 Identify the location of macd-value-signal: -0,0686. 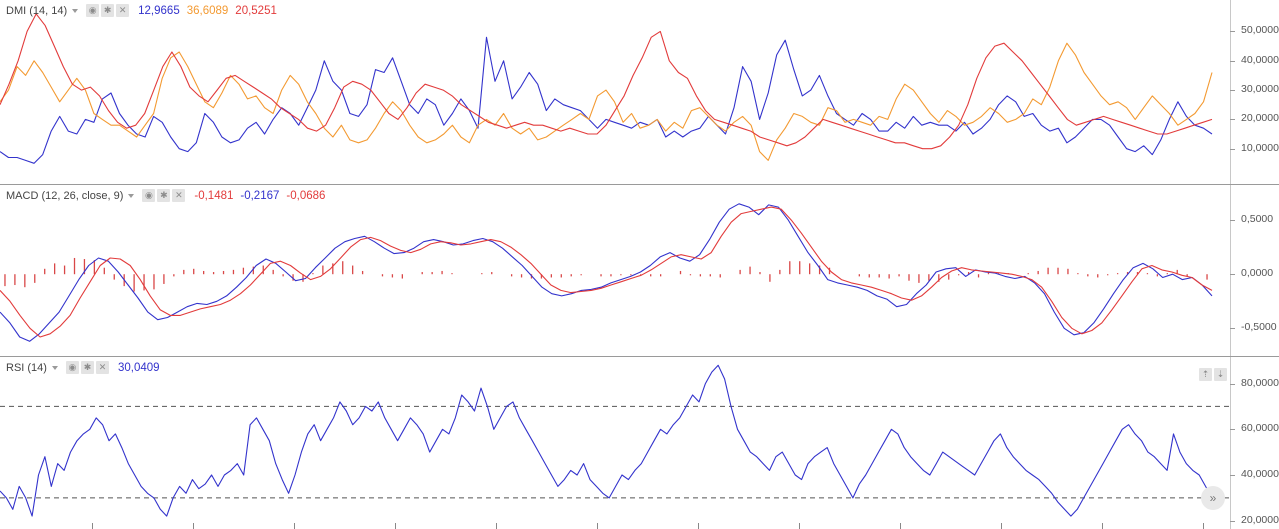
(306, 195).